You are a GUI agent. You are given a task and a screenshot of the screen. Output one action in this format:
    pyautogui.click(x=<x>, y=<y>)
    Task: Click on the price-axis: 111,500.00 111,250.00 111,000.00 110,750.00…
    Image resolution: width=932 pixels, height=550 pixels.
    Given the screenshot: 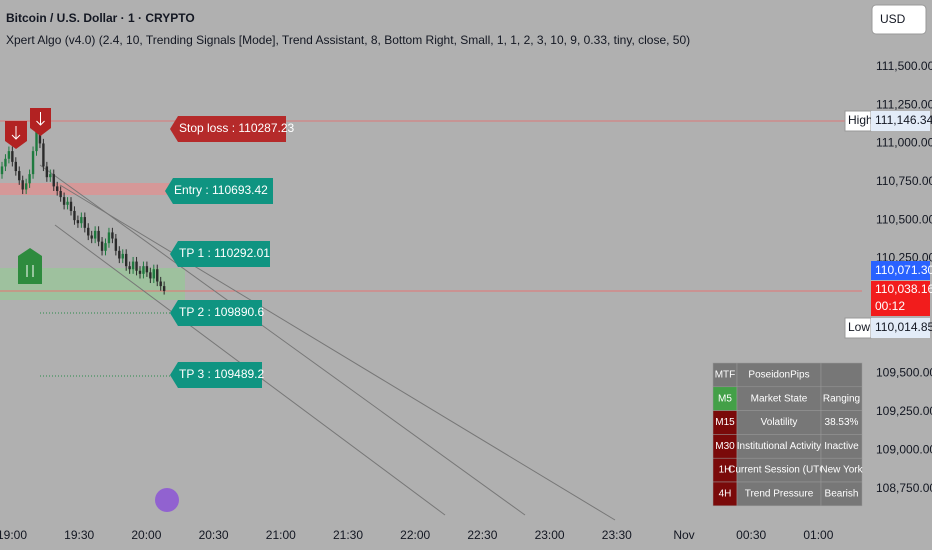 What is the action you would take?
    pyautogui.click(x=904, y=277)
    